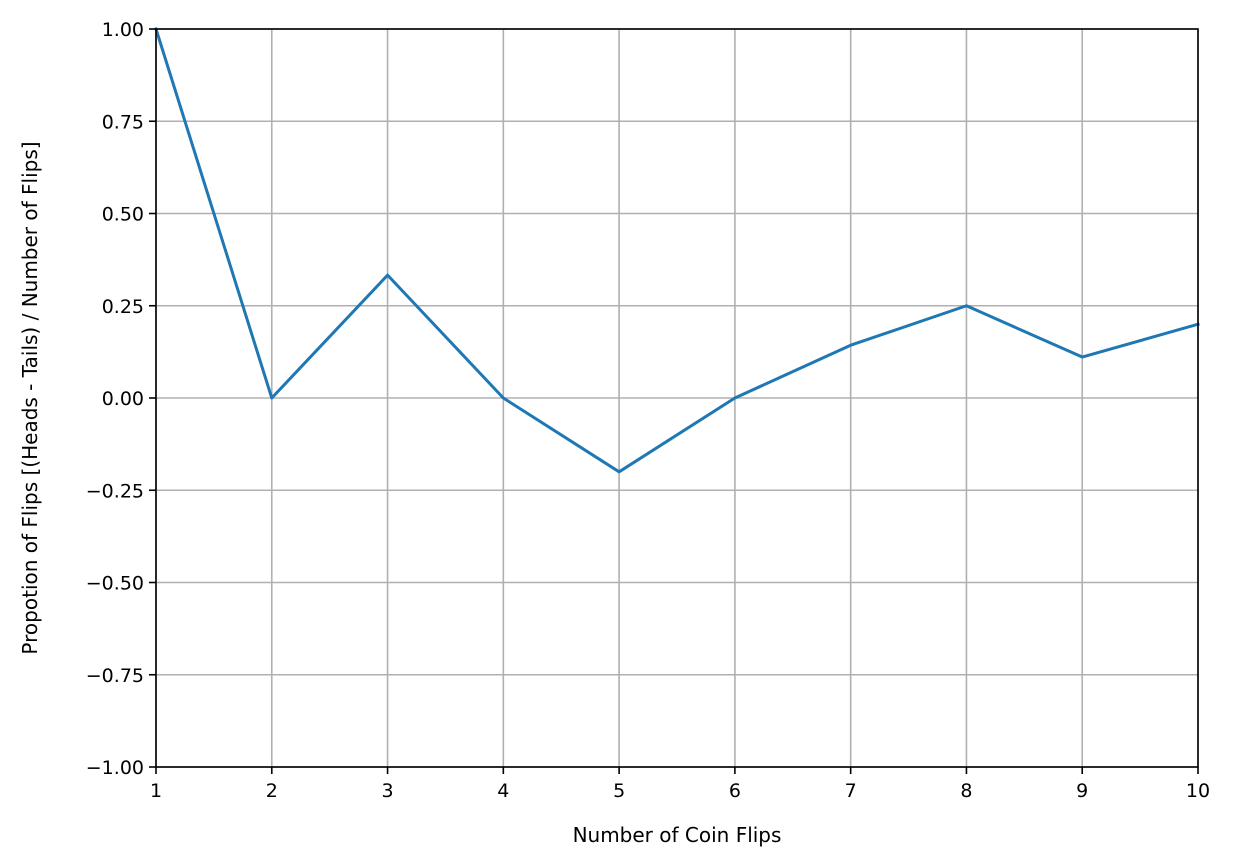 This screenshot has width=1233, height=868. I want to click on y-axis-ticks: −1.00 −0.75 −0.50 −0.25 0.00 0.25 0.50 0.75 1.00, so click(121, 399).